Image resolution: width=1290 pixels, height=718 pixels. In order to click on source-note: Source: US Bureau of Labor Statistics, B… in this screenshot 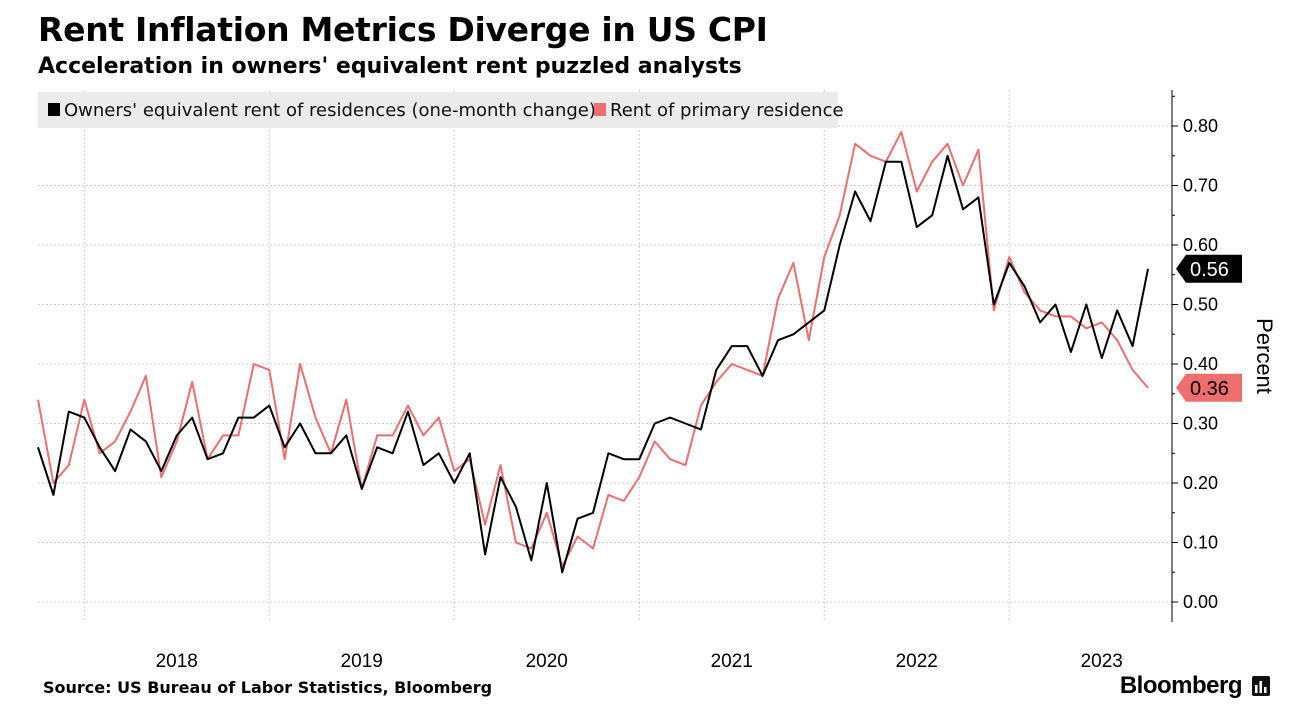, I will do `click(268, 687)`.